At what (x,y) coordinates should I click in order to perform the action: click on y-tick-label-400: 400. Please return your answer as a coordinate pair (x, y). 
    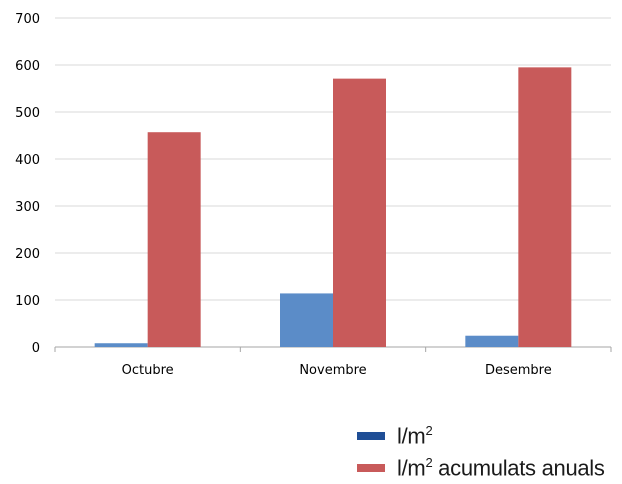
    Looking at the image, I should click on (27, 160).